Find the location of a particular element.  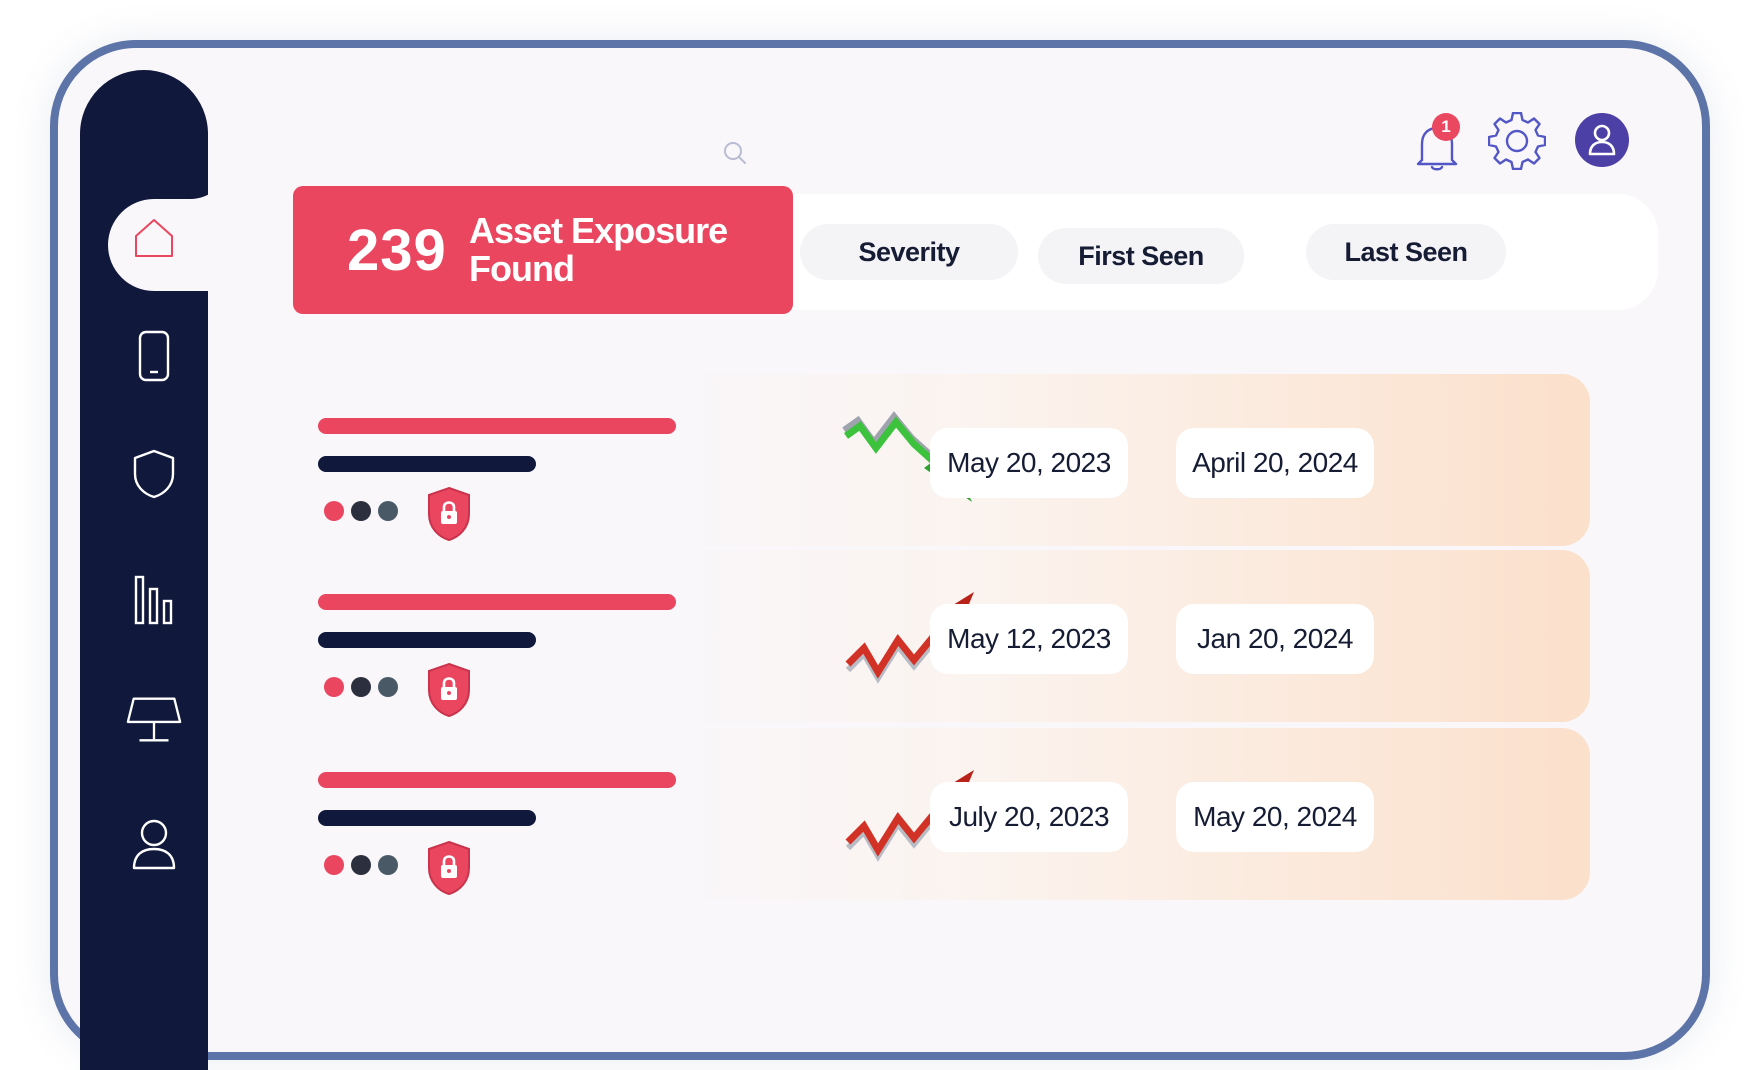

exposure-label-line2: Found is located at coordinates (522, 268).